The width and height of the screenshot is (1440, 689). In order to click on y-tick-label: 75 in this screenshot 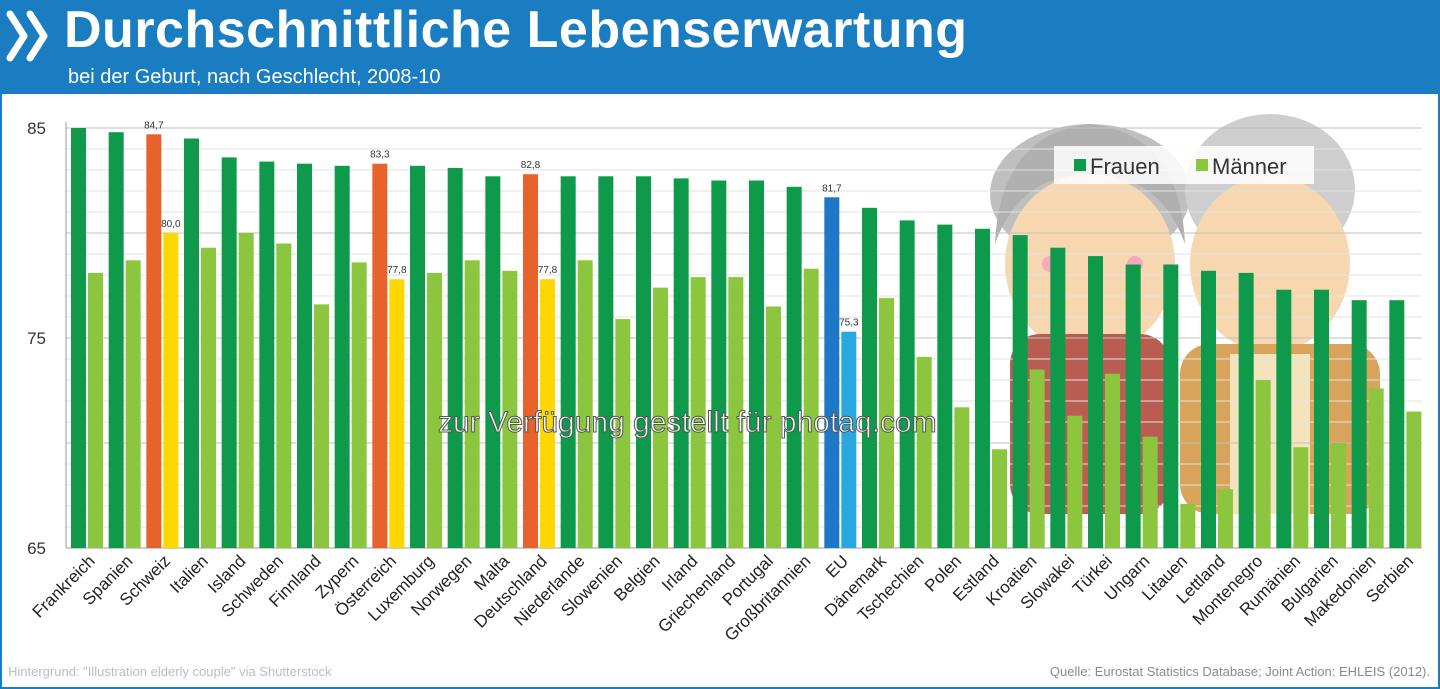, I will do `click(36, 338)`.